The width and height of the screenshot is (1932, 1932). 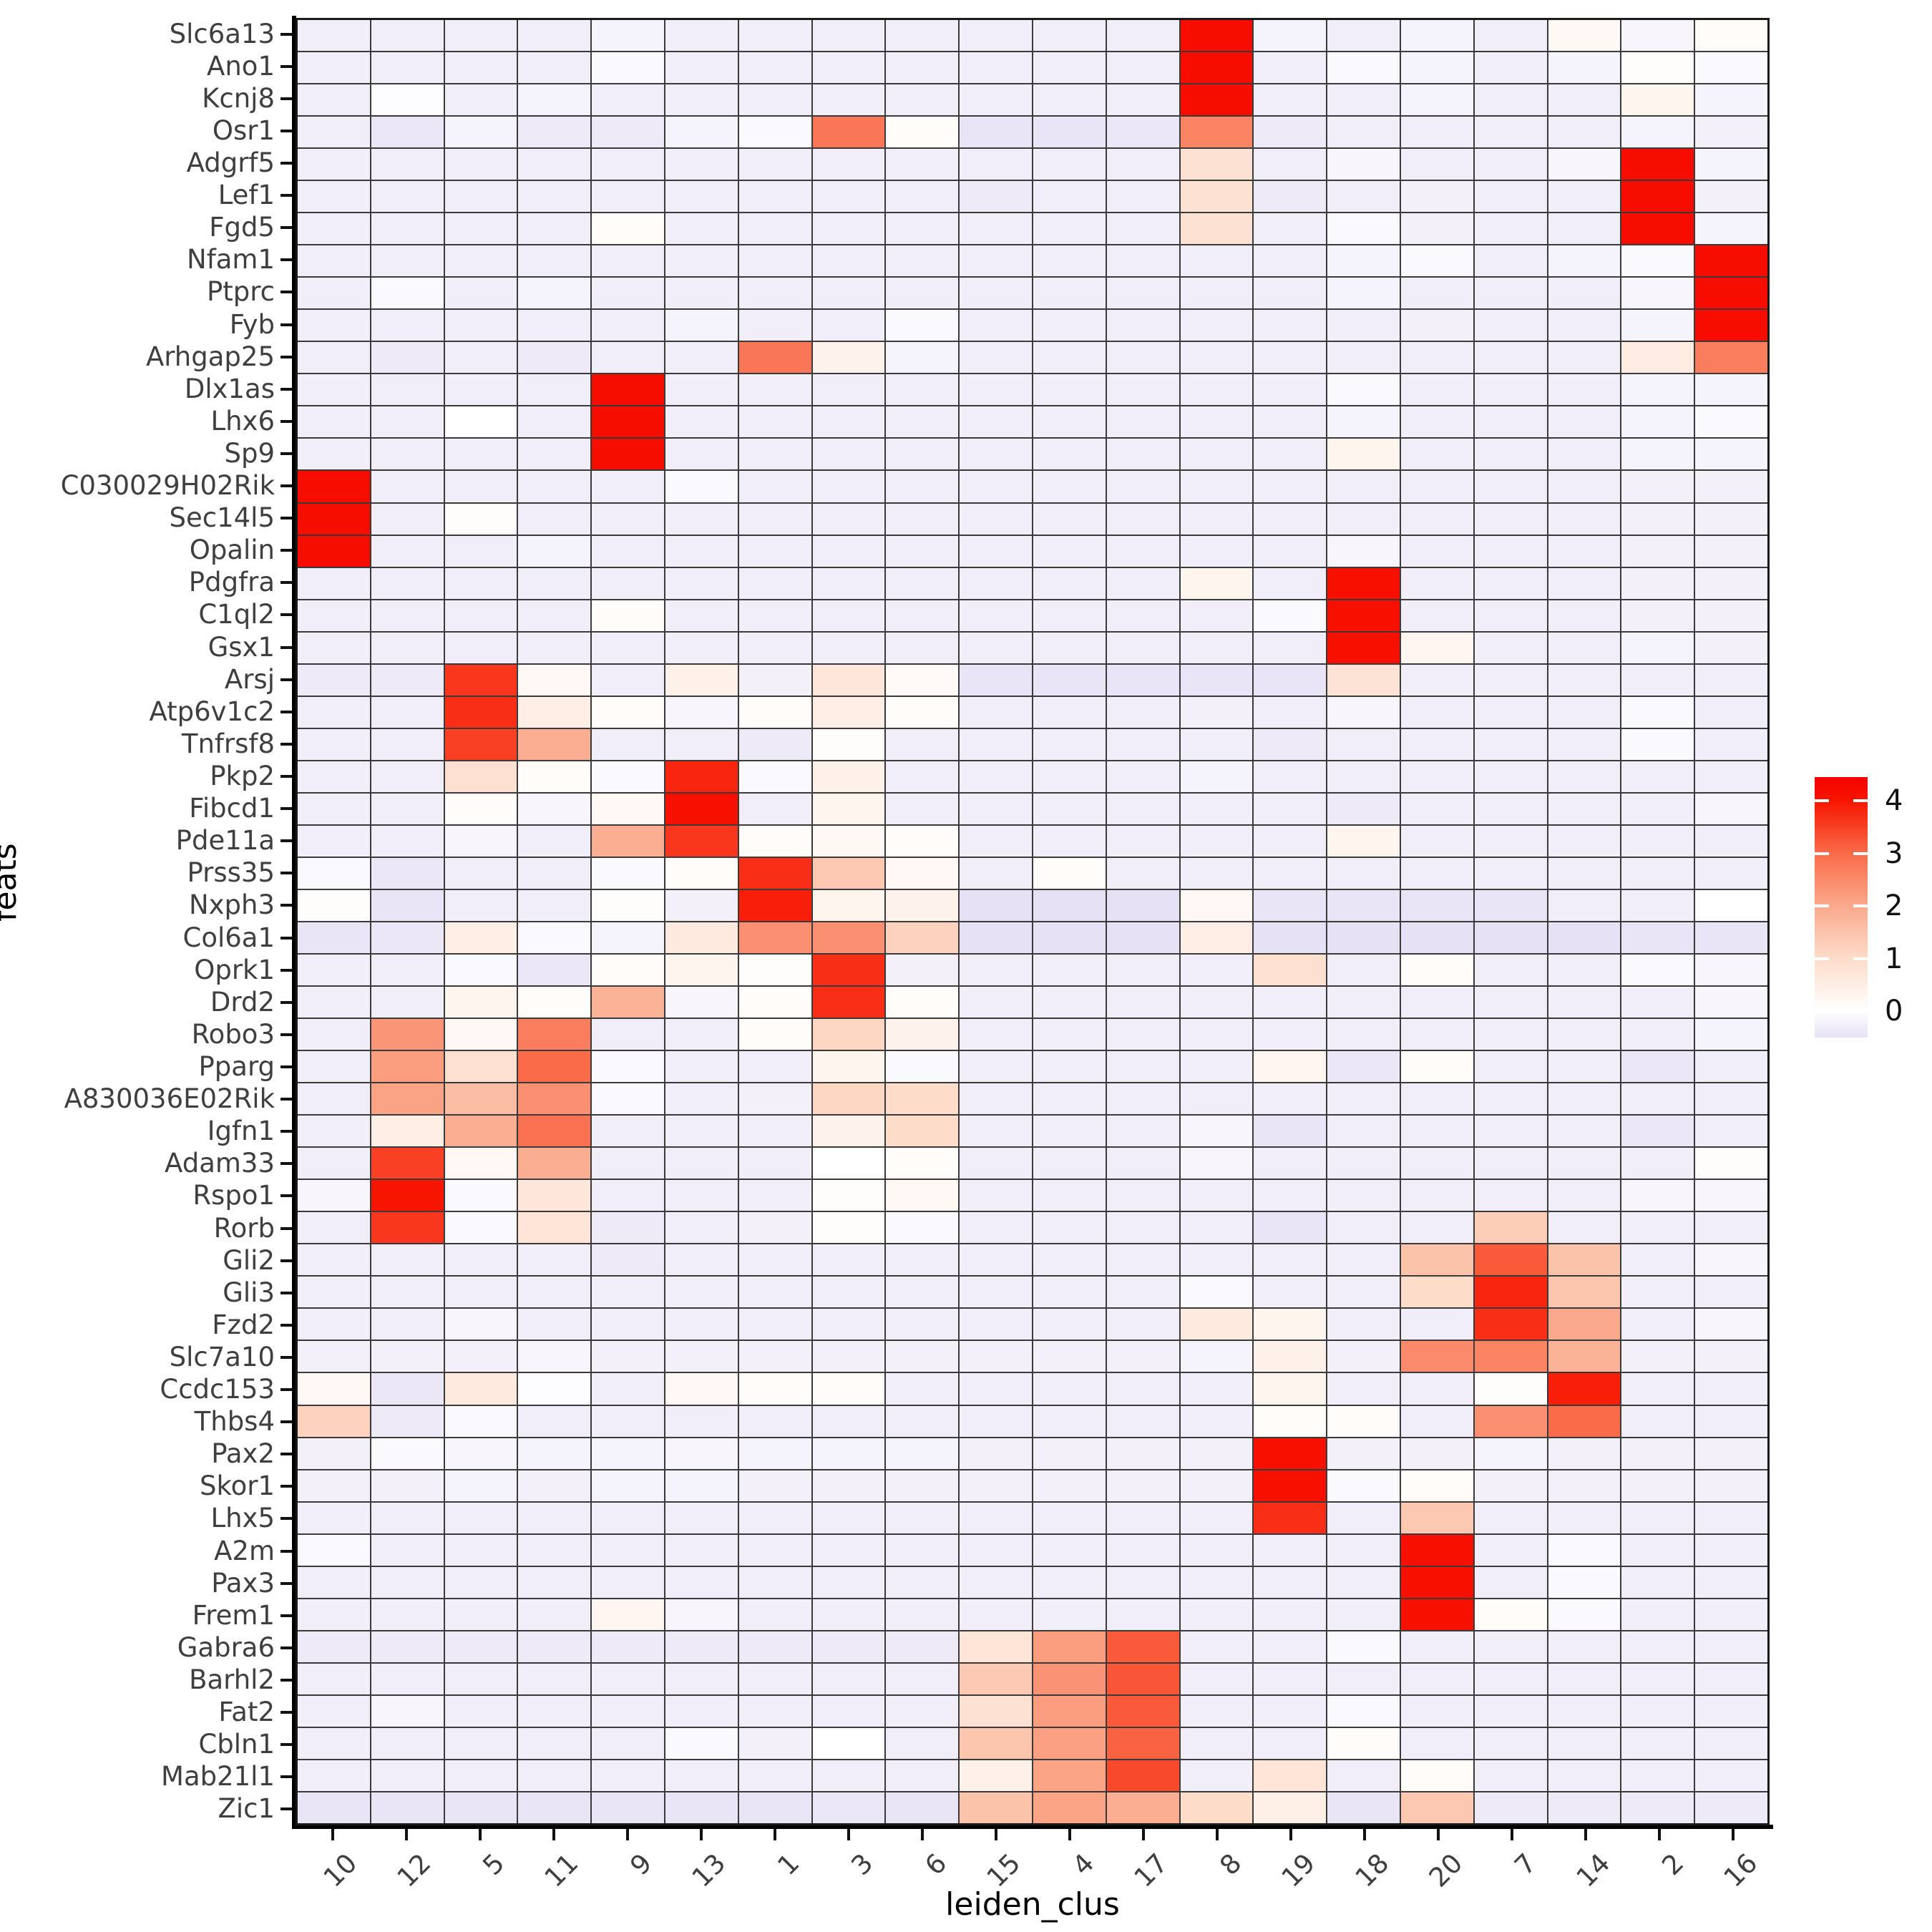 I want to click on colorbar-tick-dash, so click(x=1860, y=853).